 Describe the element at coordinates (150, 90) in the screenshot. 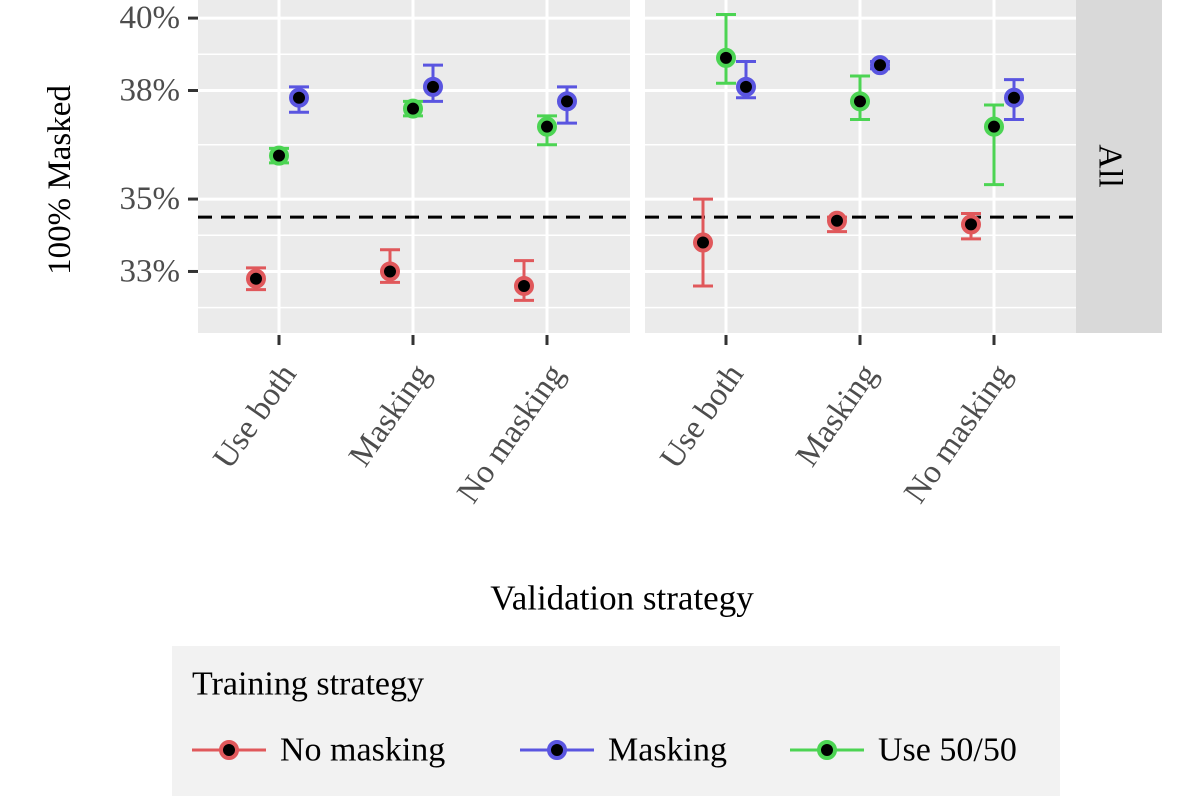

I see `y-tick-label: 38%` at that location.